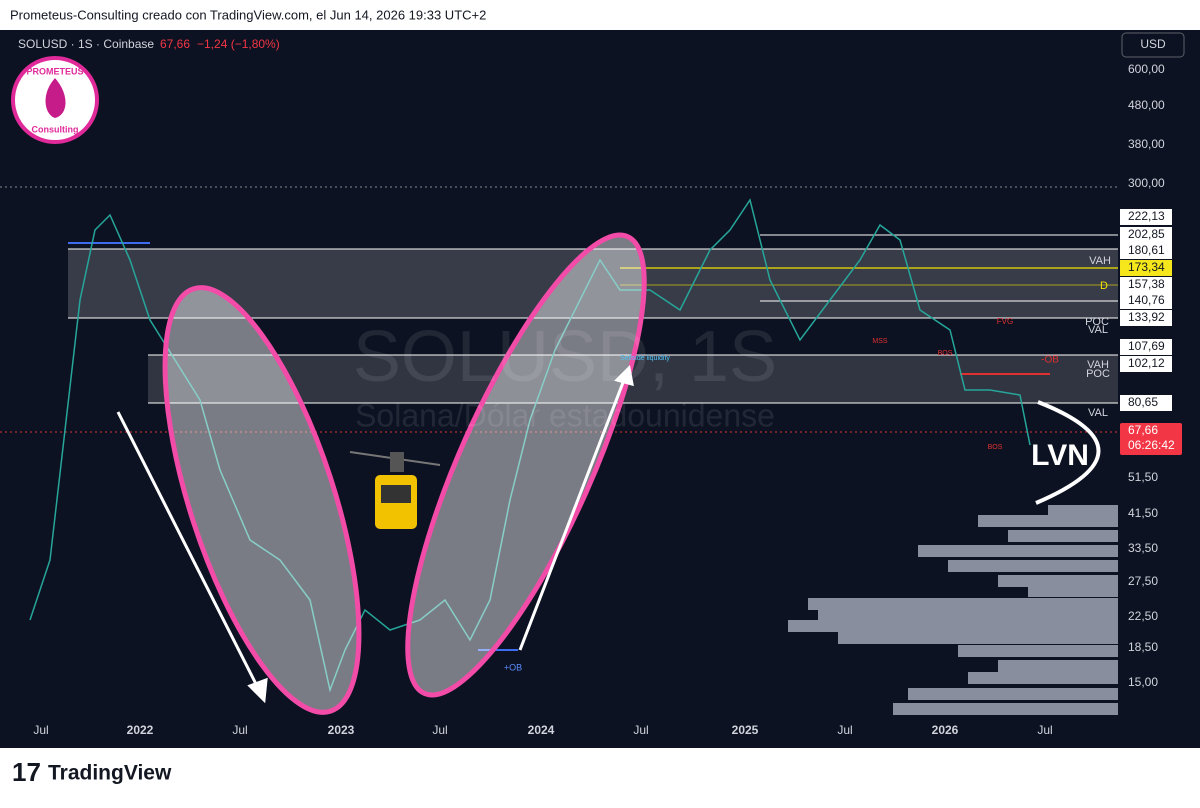 The image size is (1200, 808). What do you see at coordinates (1143, 581) in the screenshot?
I see `price-axis-label: 27,50` at bounding box center [1143, 581].